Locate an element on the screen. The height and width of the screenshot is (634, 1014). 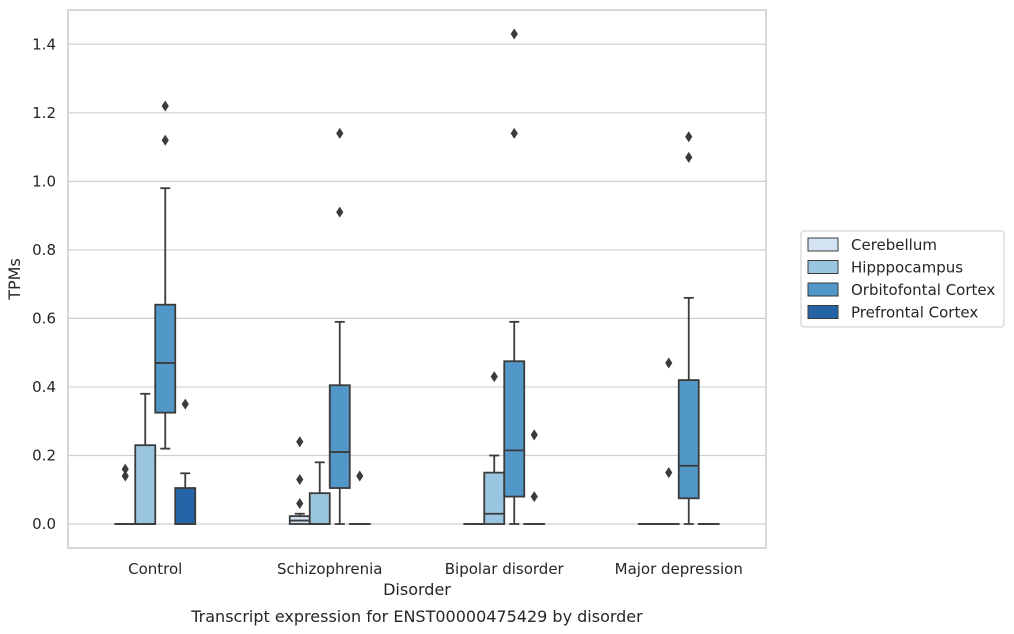
y-tick-labels: 0.0 0.2 0.4 0.6 0.8 1.0 1.2 1.4 is located at coordinates (44, 284).